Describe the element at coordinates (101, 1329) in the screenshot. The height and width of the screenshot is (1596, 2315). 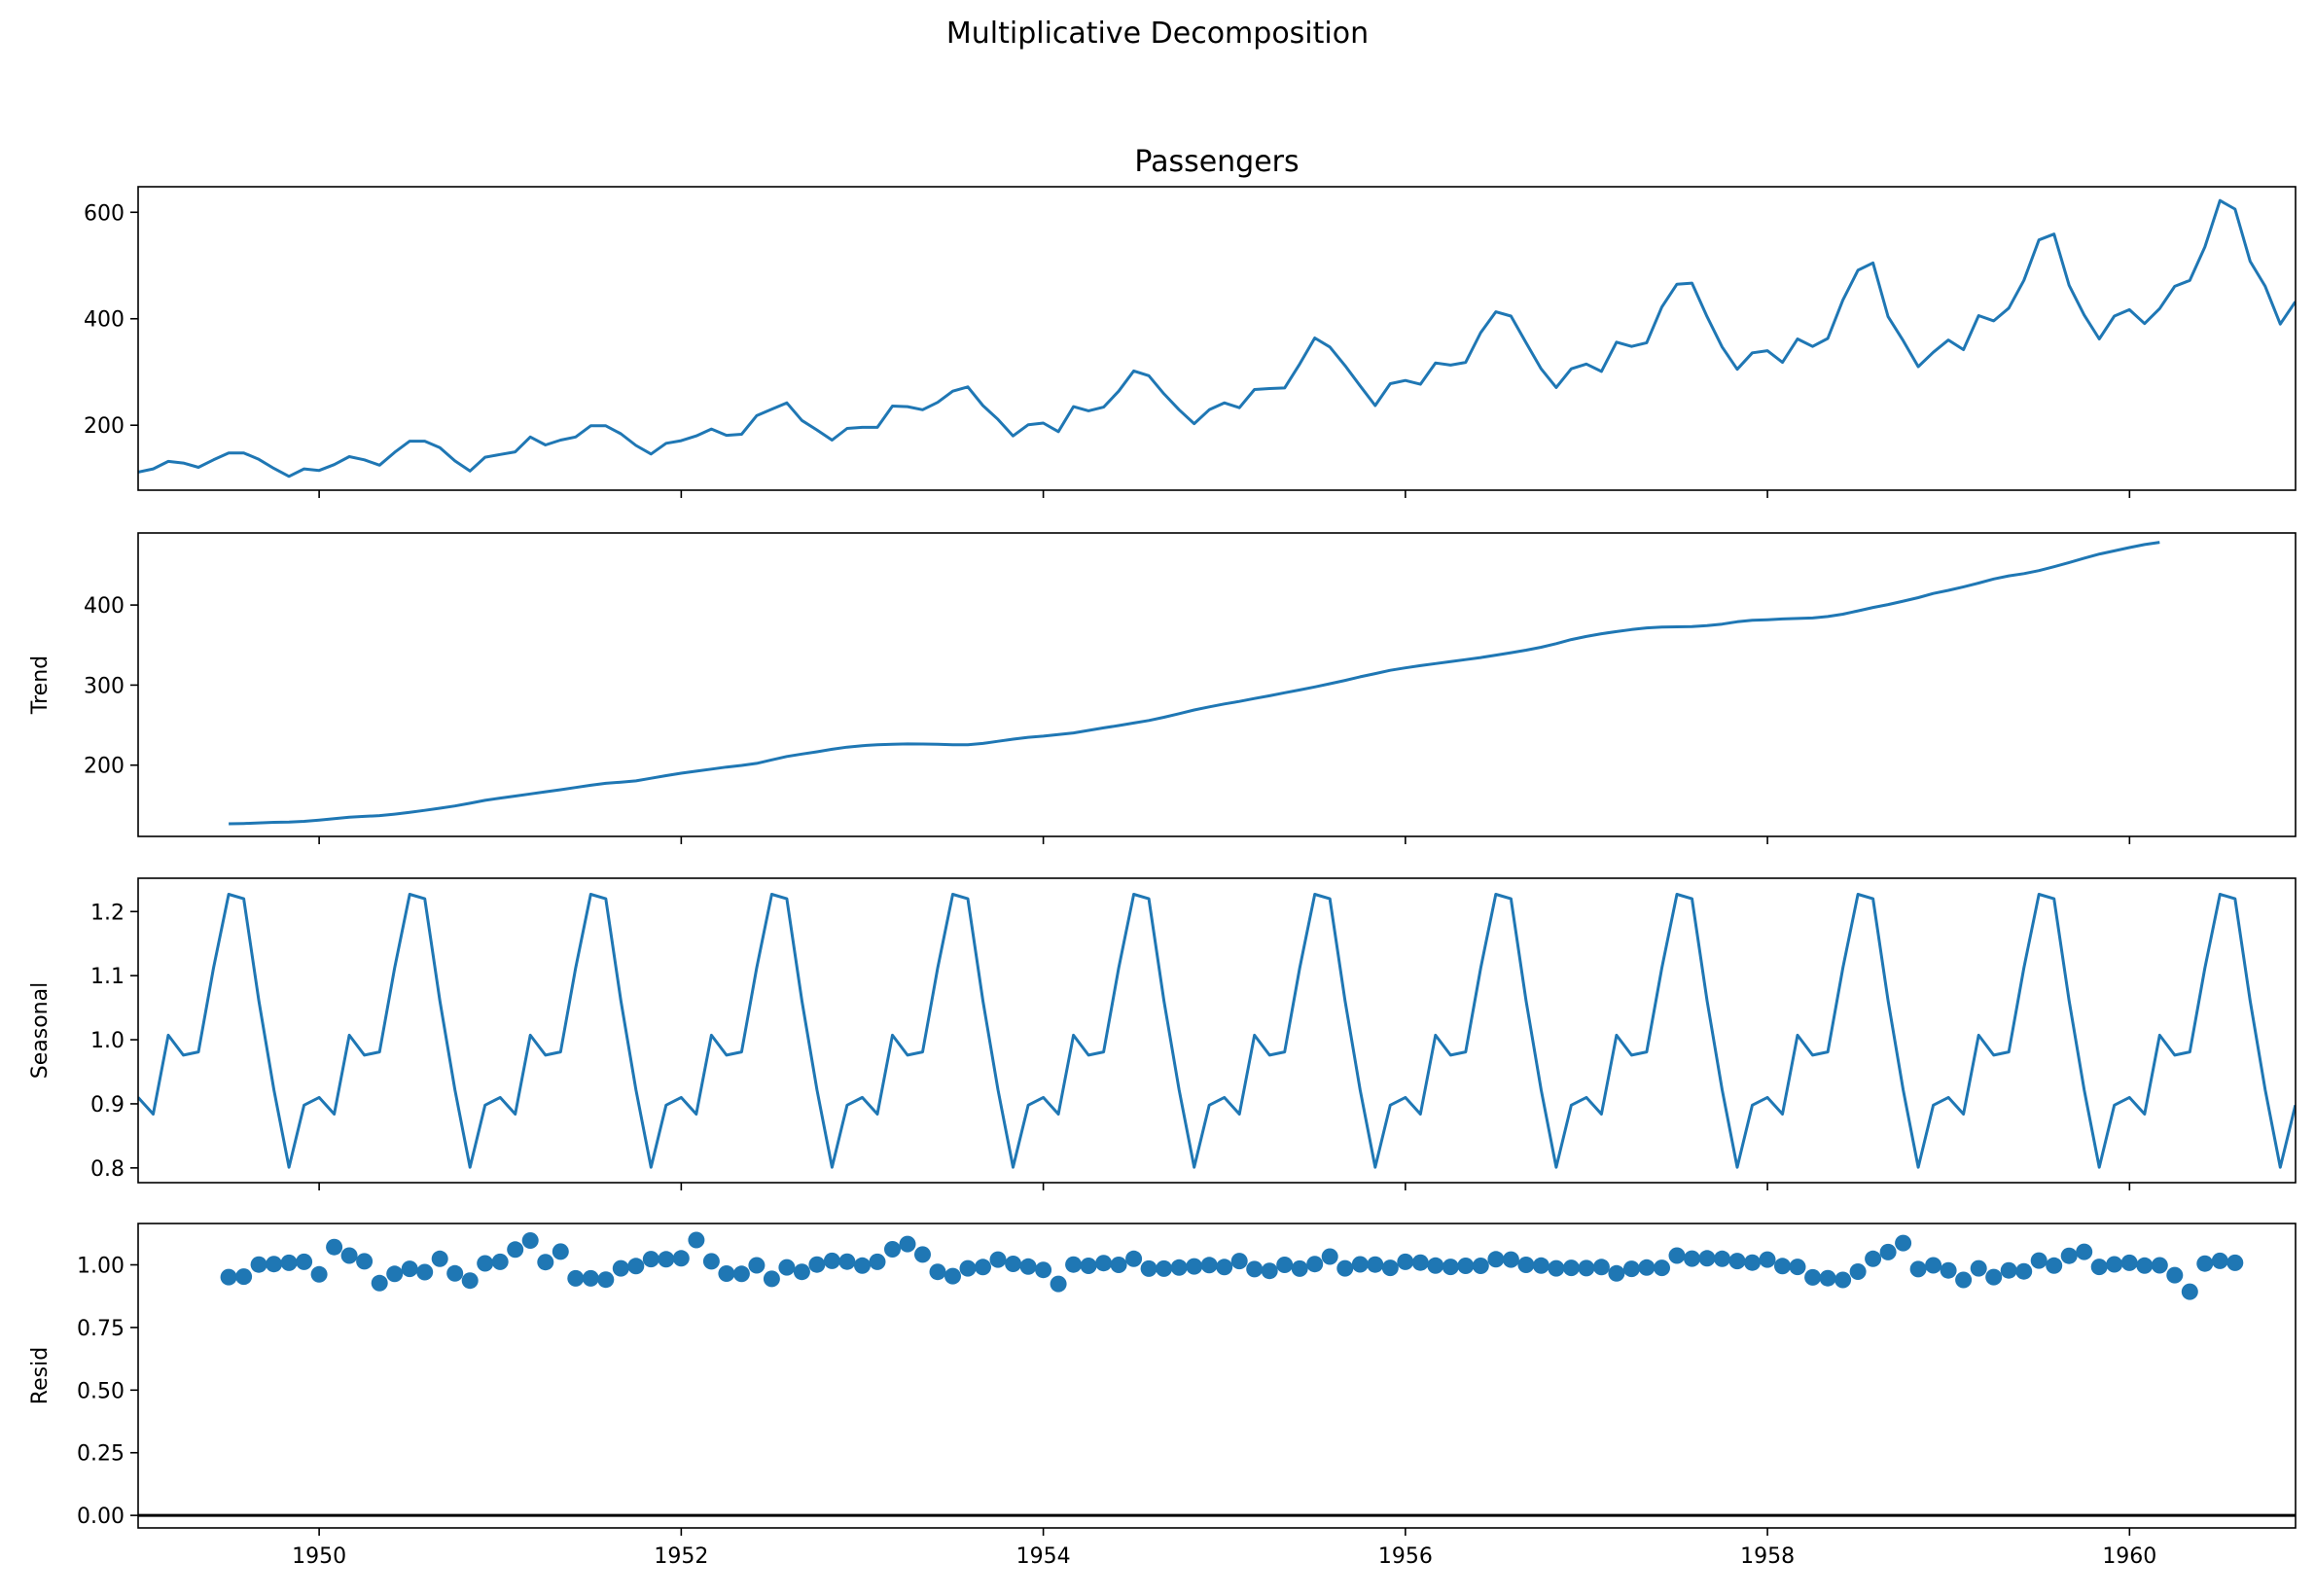
I see `resid-ytick-label: 0.75` at that location.